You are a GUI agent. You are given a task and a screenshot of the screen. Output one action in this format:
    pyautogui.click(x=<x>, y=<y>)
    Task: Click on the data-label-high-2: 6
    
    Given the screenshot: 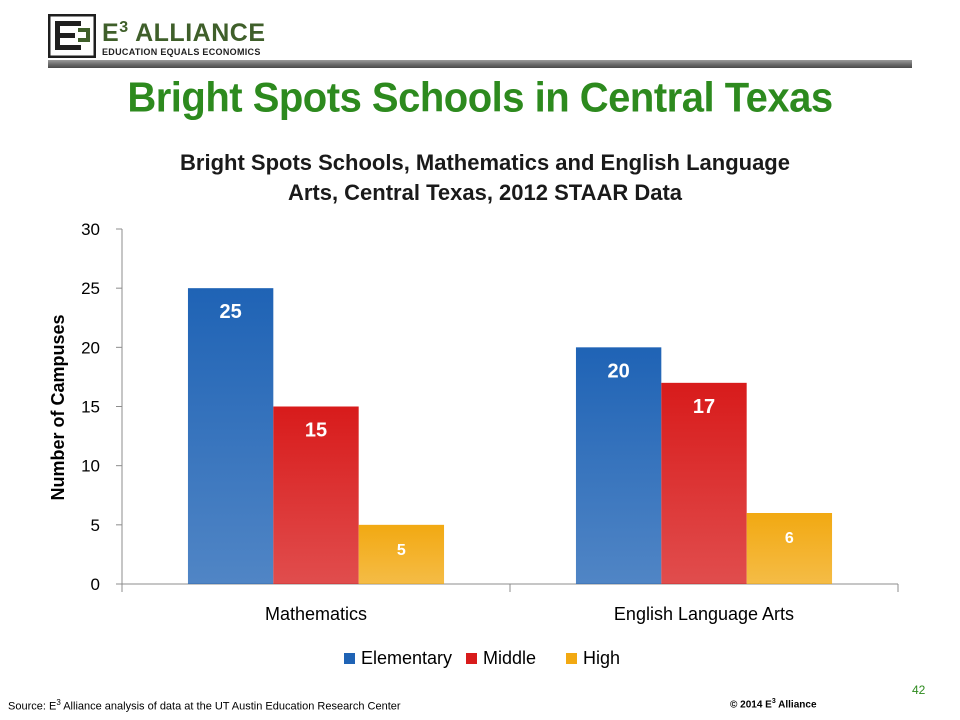 What is the action you would take?
    pyautogui.click(x=789, y=538)
    